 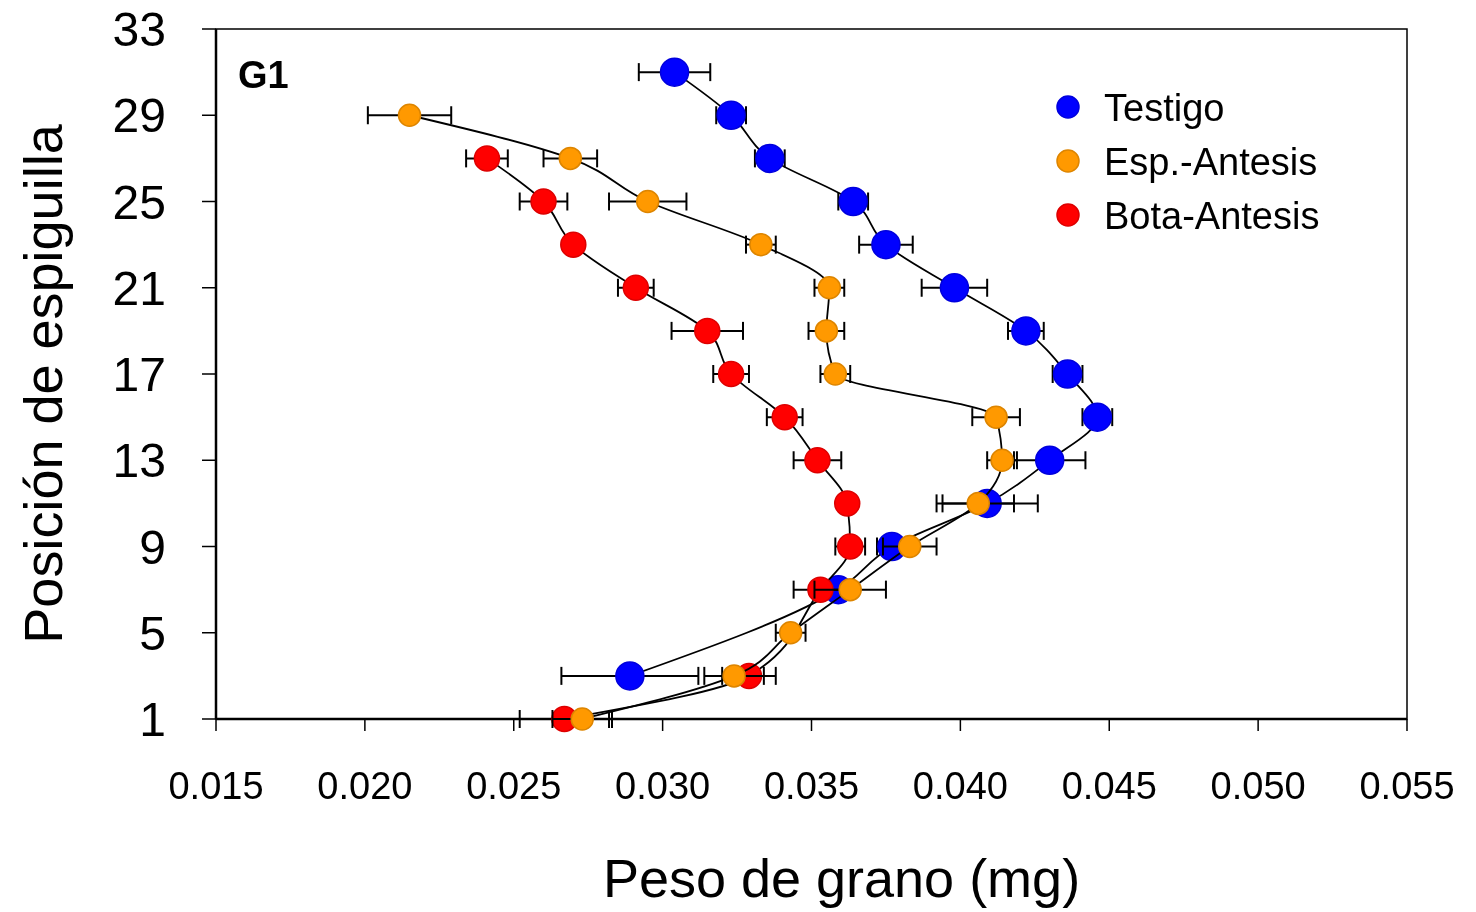 What do you see at coordinates (216, 786) in the screenshot?
I see `x-tick-label: 0.015` at bounding box center [216, 786].